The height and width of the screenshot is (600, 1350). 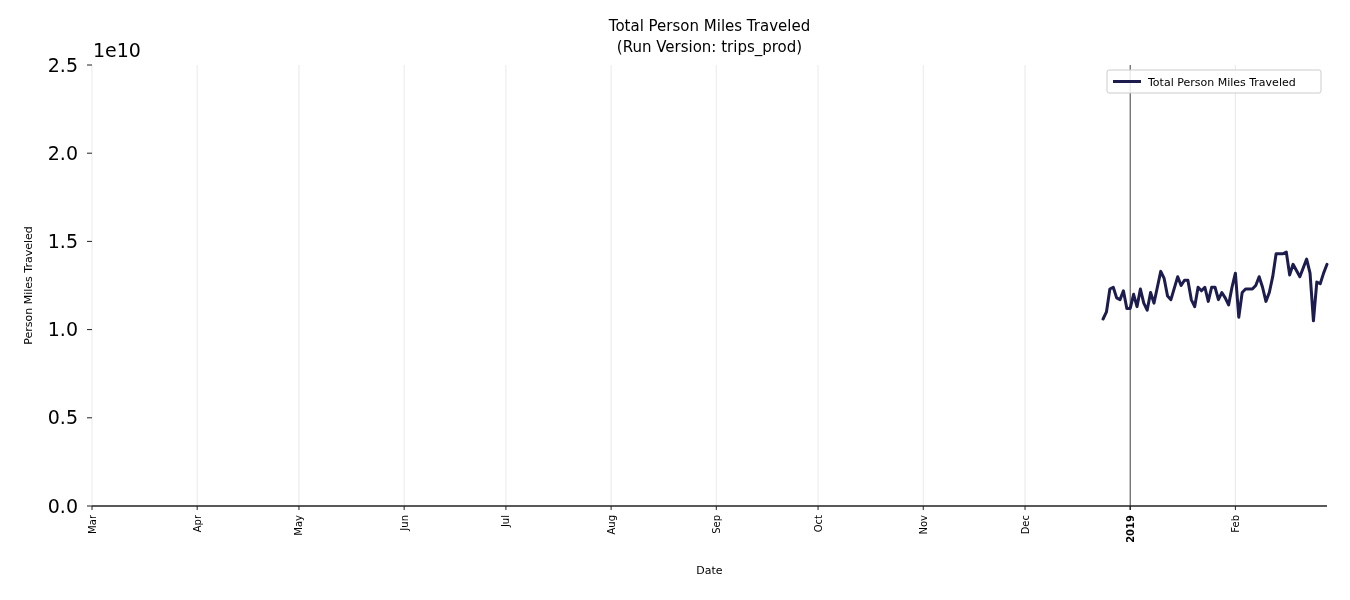 I want to click on x-tick-label: Jul, so click(x=506, y=522).